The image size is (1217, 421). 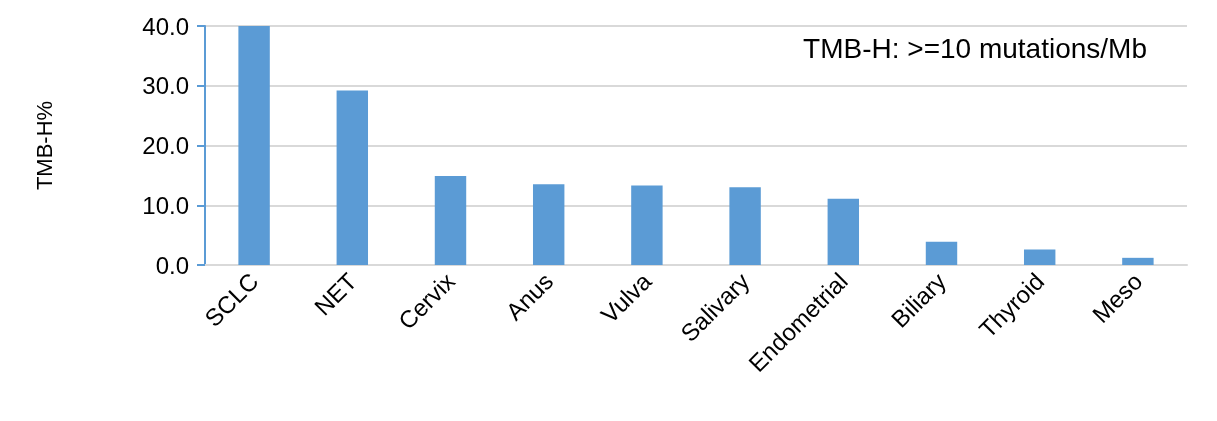 I want to click on y-tick-label: 30.0, so click(x=165, y=86).